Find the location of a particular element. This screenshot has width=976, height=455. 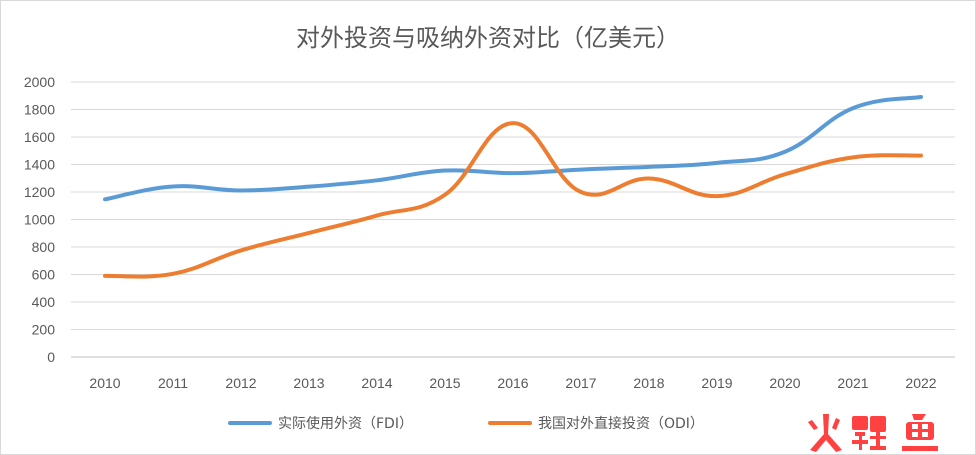

y-axis-ticks: 0 200 400 600 800 1000 1200 1400 1600 1800 2000 is located at coordinates (39, 219).